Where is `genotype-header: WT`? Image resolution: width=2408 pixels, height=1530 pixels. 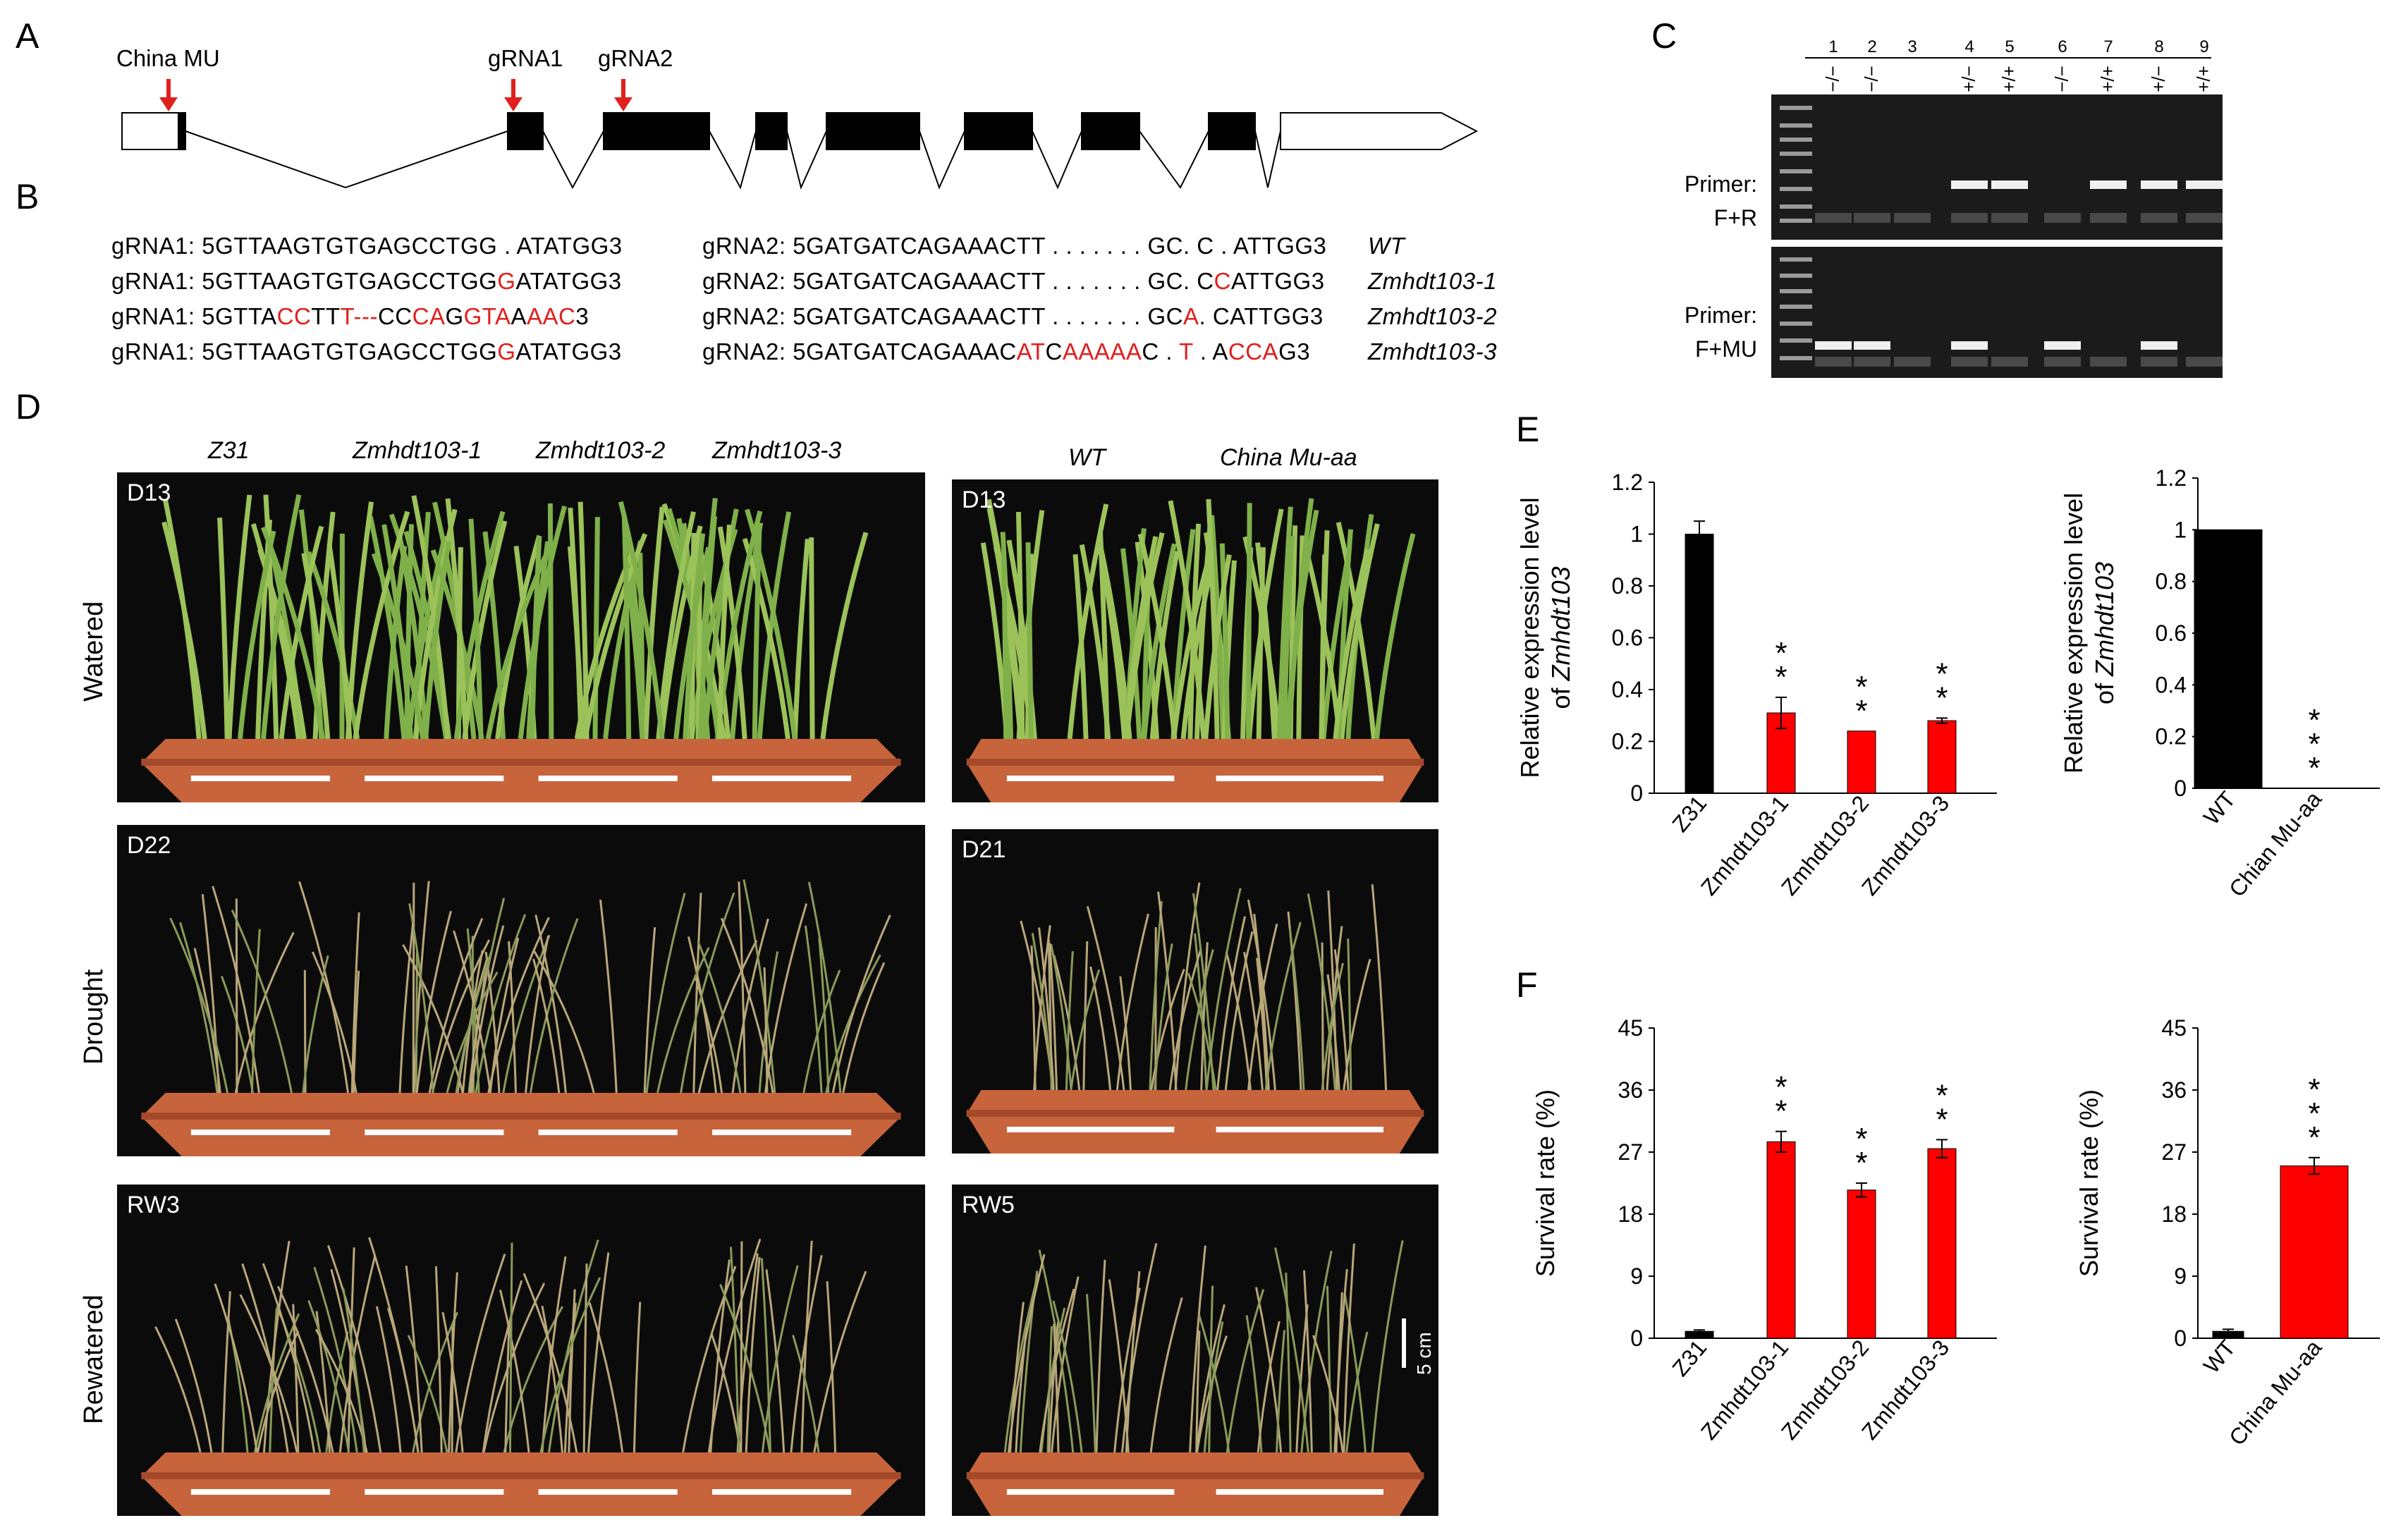
genotype-header: WT is located at coordinates (1087, 457).